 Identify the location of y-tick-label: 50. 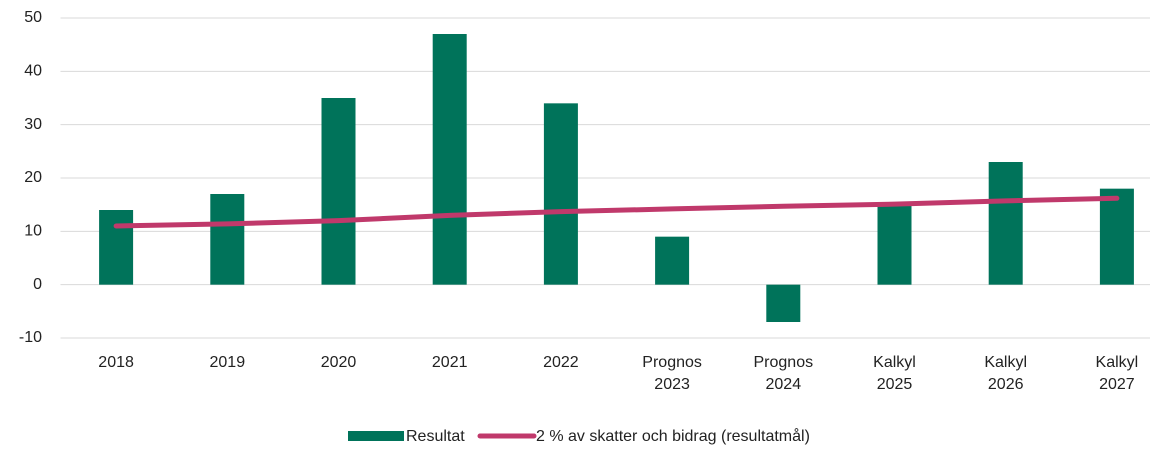
(33, 17).